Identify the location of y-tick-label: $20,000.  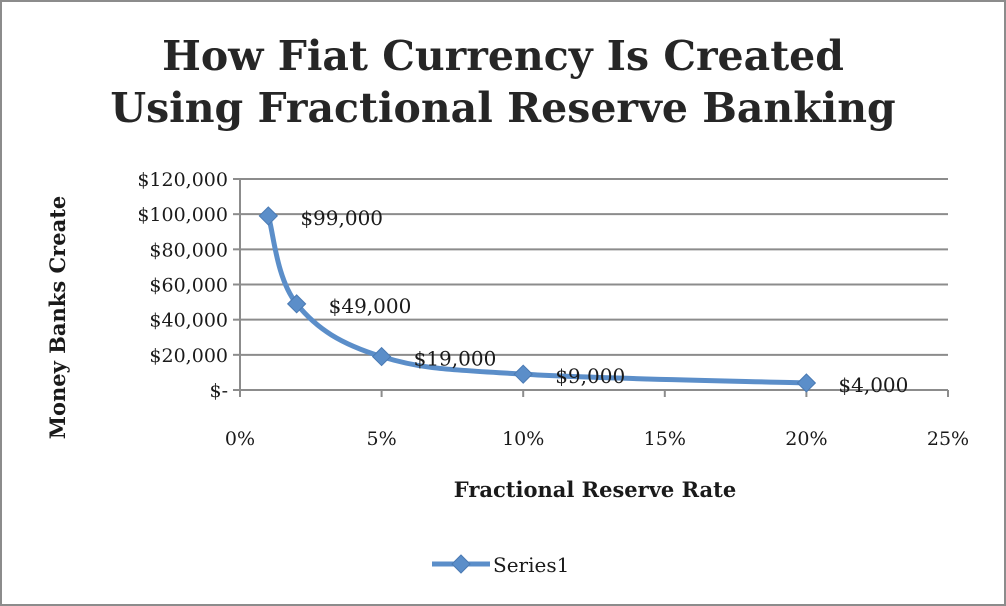
(188, 356).